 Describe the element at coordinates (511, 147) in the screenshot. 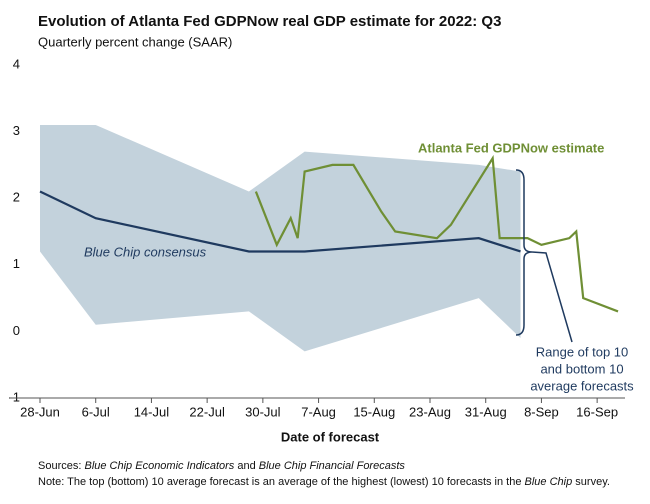

I see `gdpnow-annotation: Atlanta Fed GDPNow estimate` at that location.